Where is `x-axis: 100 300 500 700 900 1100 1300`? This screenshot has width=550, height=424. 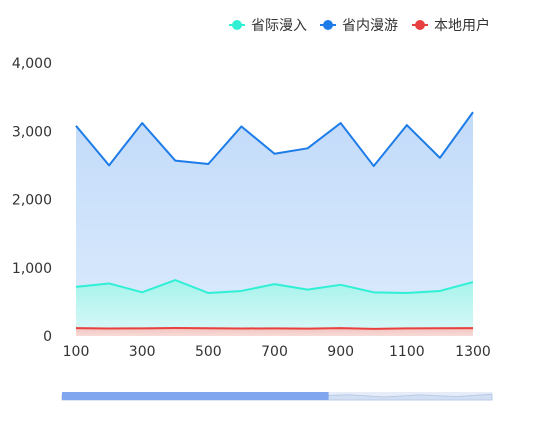 x-axis: 100 300 500 700 900 1100 1300 is located at coordinates (277, 352).